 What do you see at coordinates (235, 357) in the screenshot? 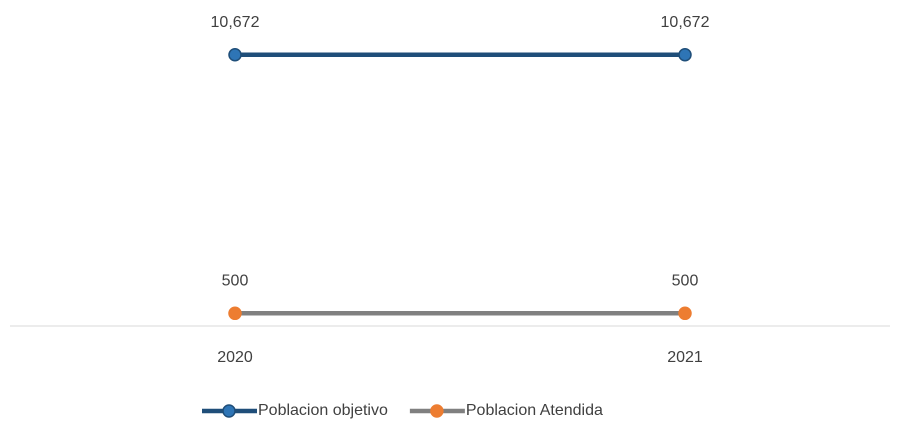
I see `x-tick-label: 2020` at bounding box center [235, 357].